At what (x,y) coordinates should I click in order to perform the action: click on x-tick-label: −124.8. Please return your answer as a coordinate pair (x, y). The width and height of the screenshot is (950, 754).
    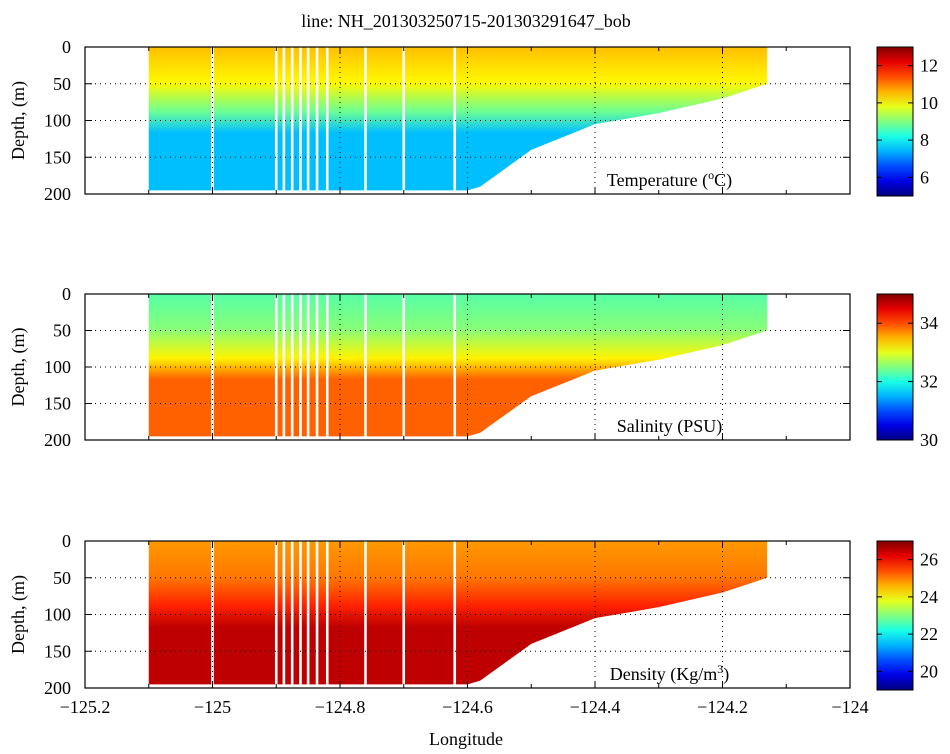
    Looking at the image, I should click on (340, 707).